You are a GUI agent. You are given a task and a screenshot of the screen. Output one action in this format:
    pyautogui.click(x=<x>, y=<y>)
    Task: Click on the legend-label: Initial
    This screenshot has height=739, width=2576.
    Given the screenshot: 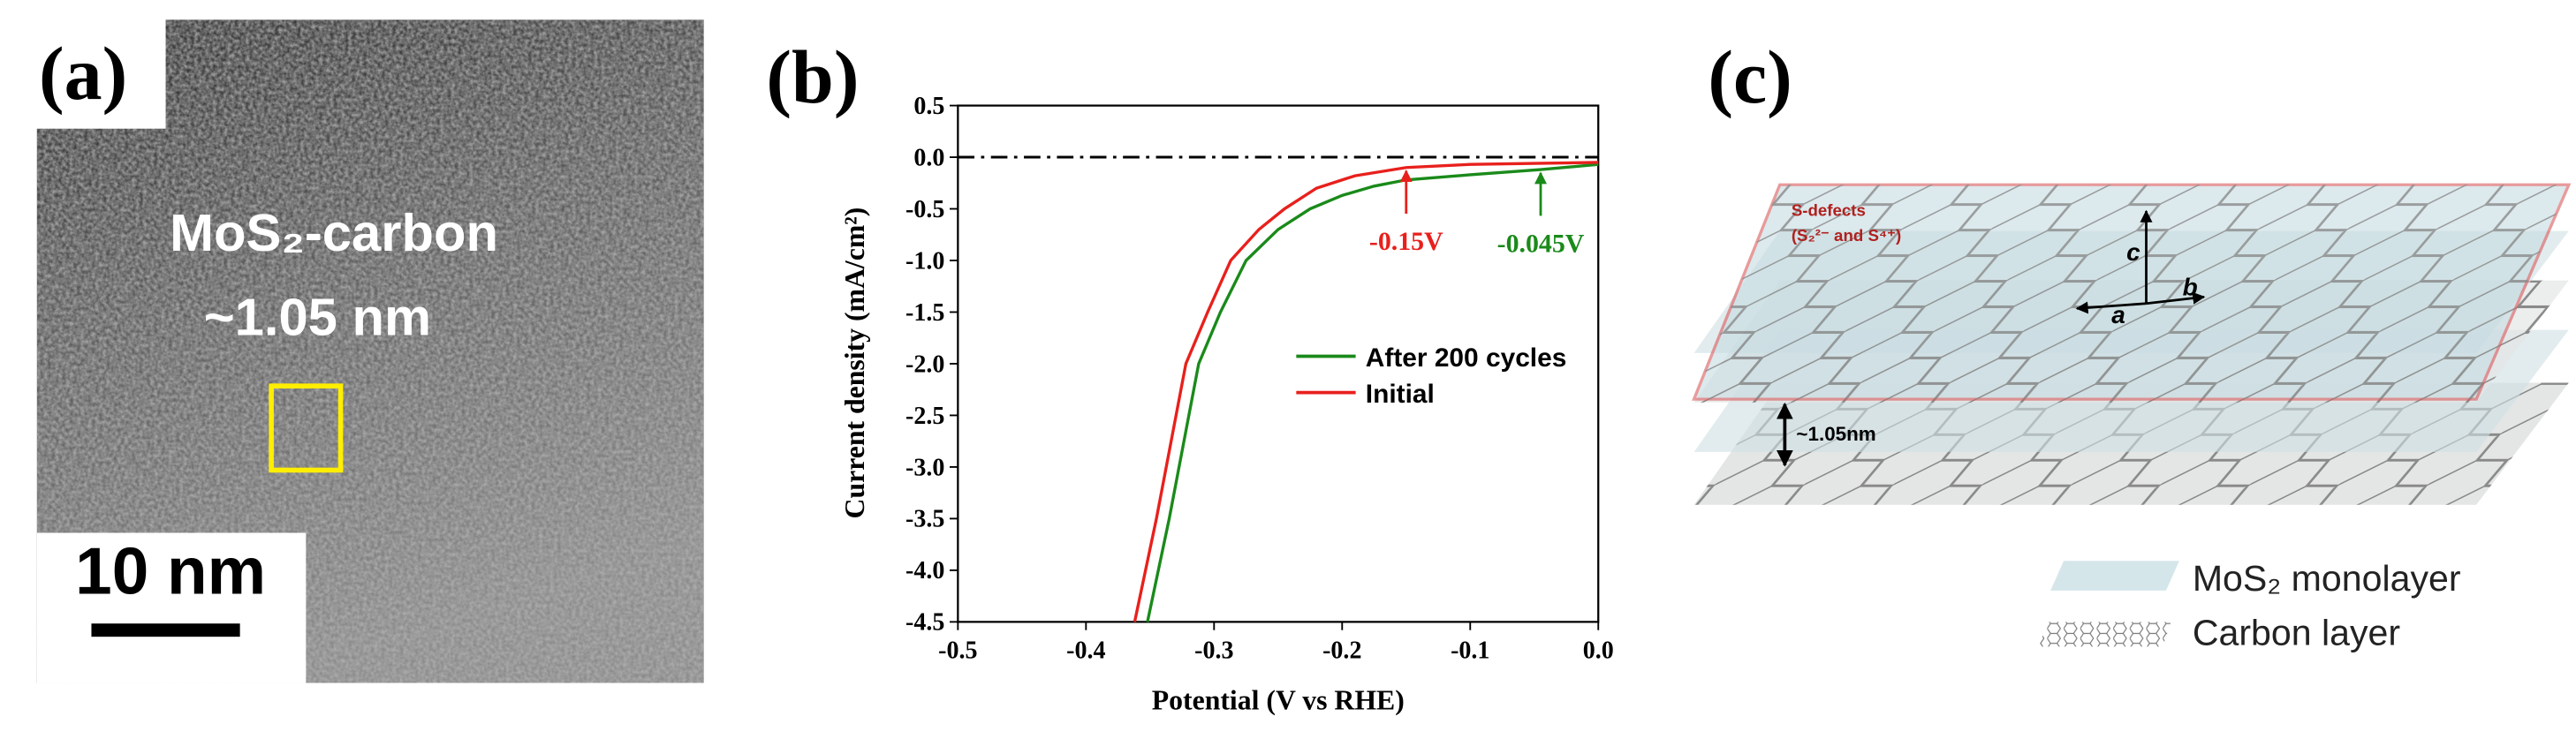 What is the action you would take?
    pyautogui.click(x=1401, y=395)
    